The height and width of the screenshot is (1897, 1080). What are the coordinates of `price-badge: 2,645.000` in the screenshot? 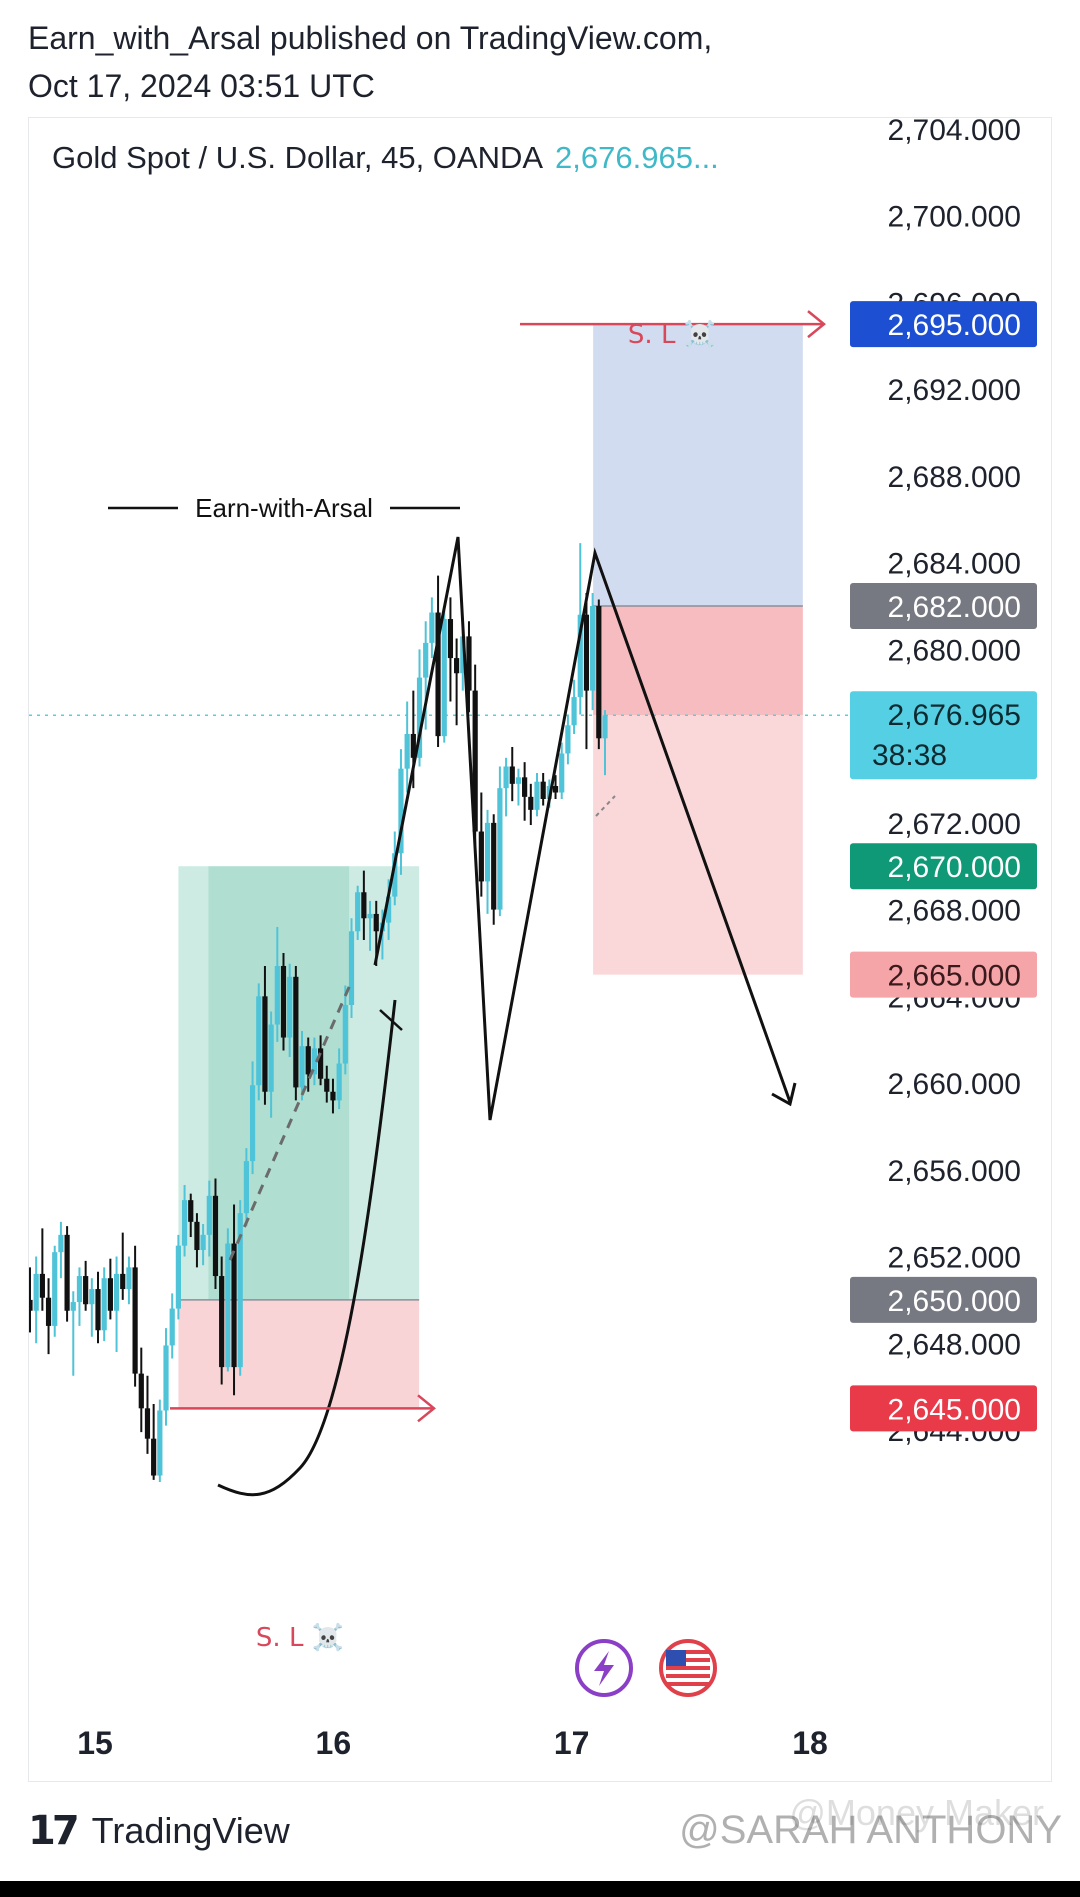 It's located at (943, 1408).